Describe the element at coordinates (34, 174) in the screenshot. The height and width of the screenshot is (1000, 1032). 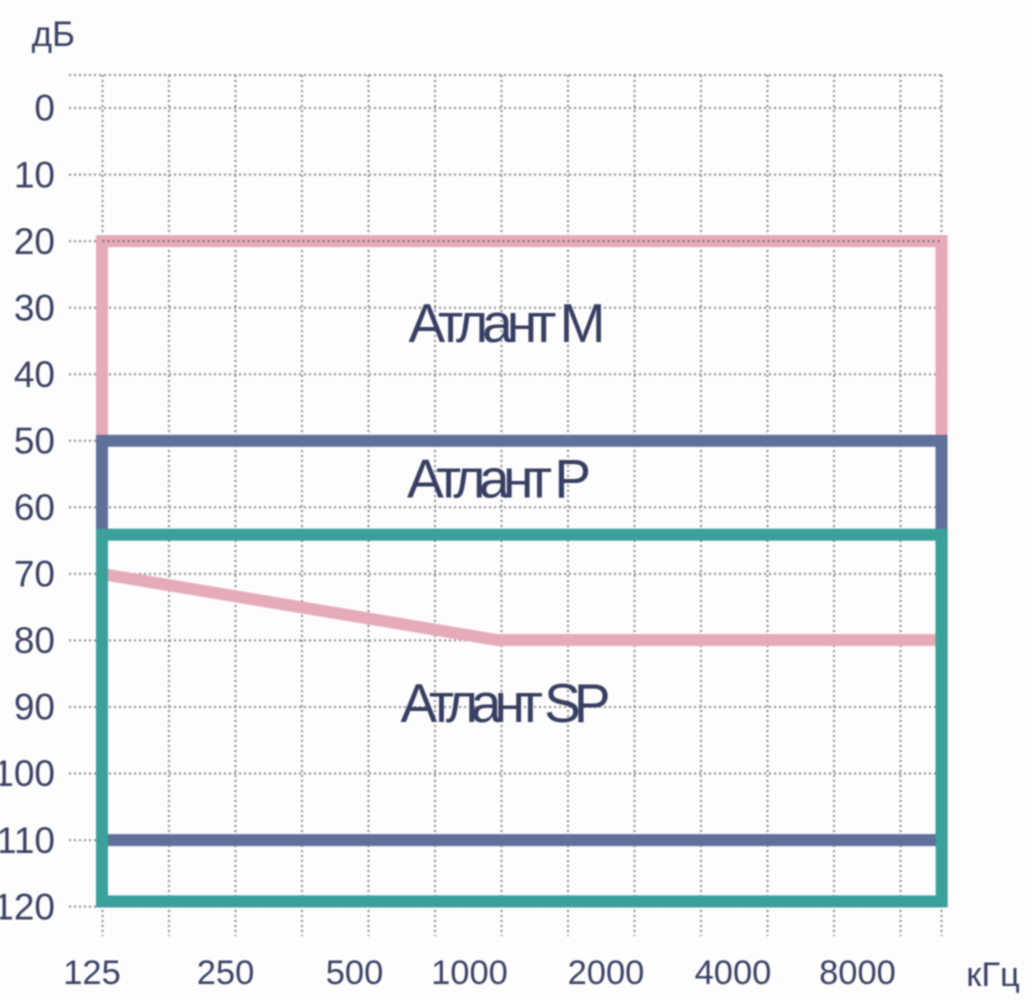
I see `svg-text: 10` at that location.